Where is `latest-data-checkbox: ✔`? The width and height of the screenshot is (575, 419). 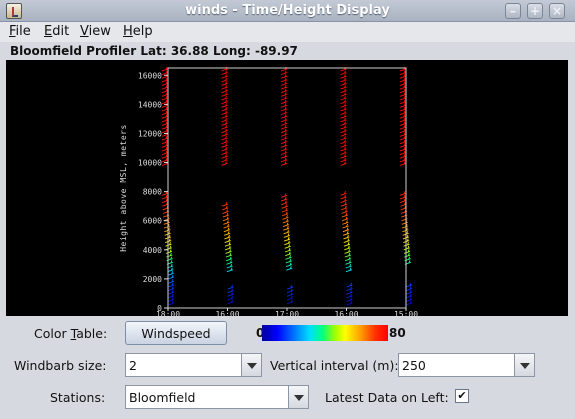
latest-data-checkbox: ✔ is located at coordinates (462, 396).